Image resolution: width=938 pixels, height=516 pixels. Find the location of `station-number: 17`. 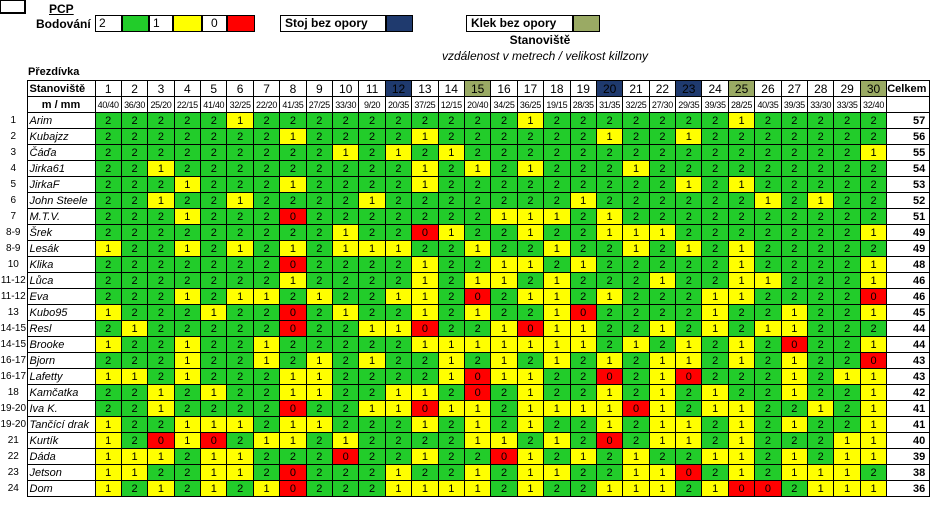

station-number: 17 is located at coordinates (530, 88).